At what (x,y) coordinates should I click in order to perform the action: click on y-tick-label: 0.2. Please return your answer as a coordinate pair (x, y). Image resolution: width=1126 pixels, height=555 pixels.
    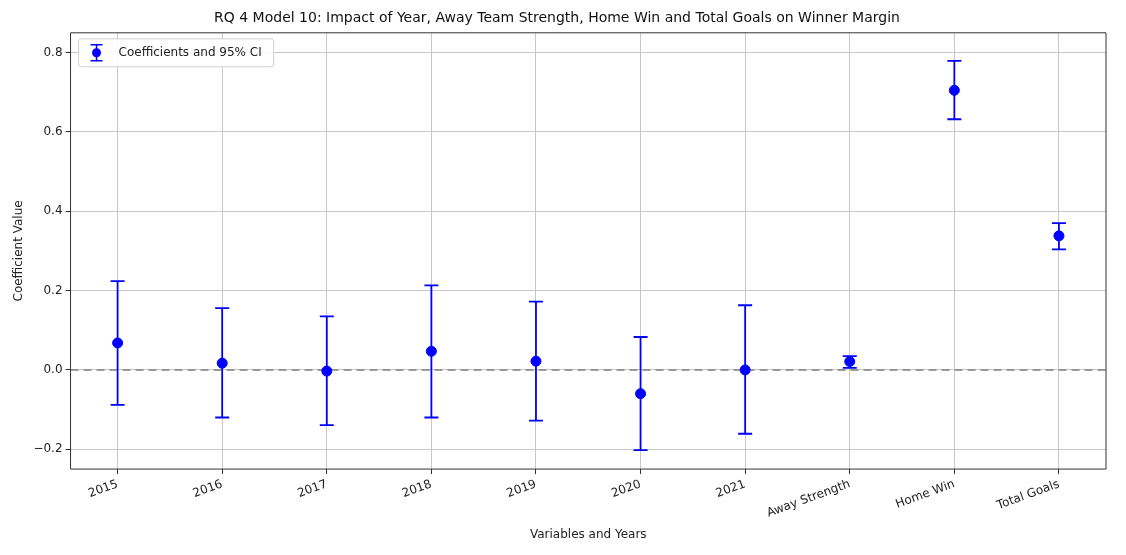
    Looking at the image, I should click on (53, 289).